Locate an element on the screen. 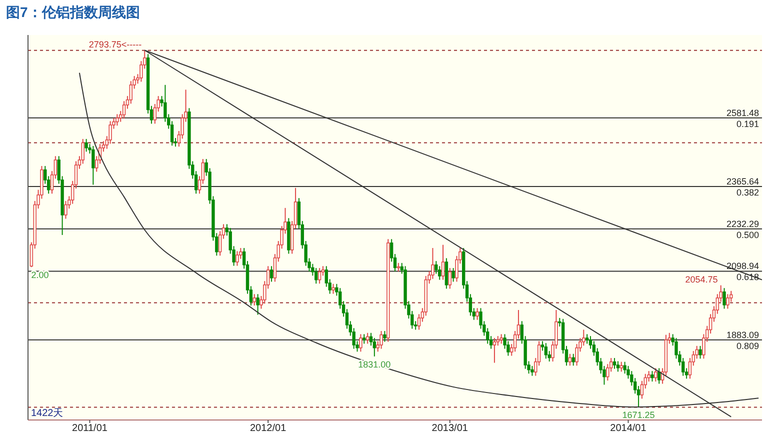  ref-line-label: 2365.64 0.382 is located at coordinates (742, 187).